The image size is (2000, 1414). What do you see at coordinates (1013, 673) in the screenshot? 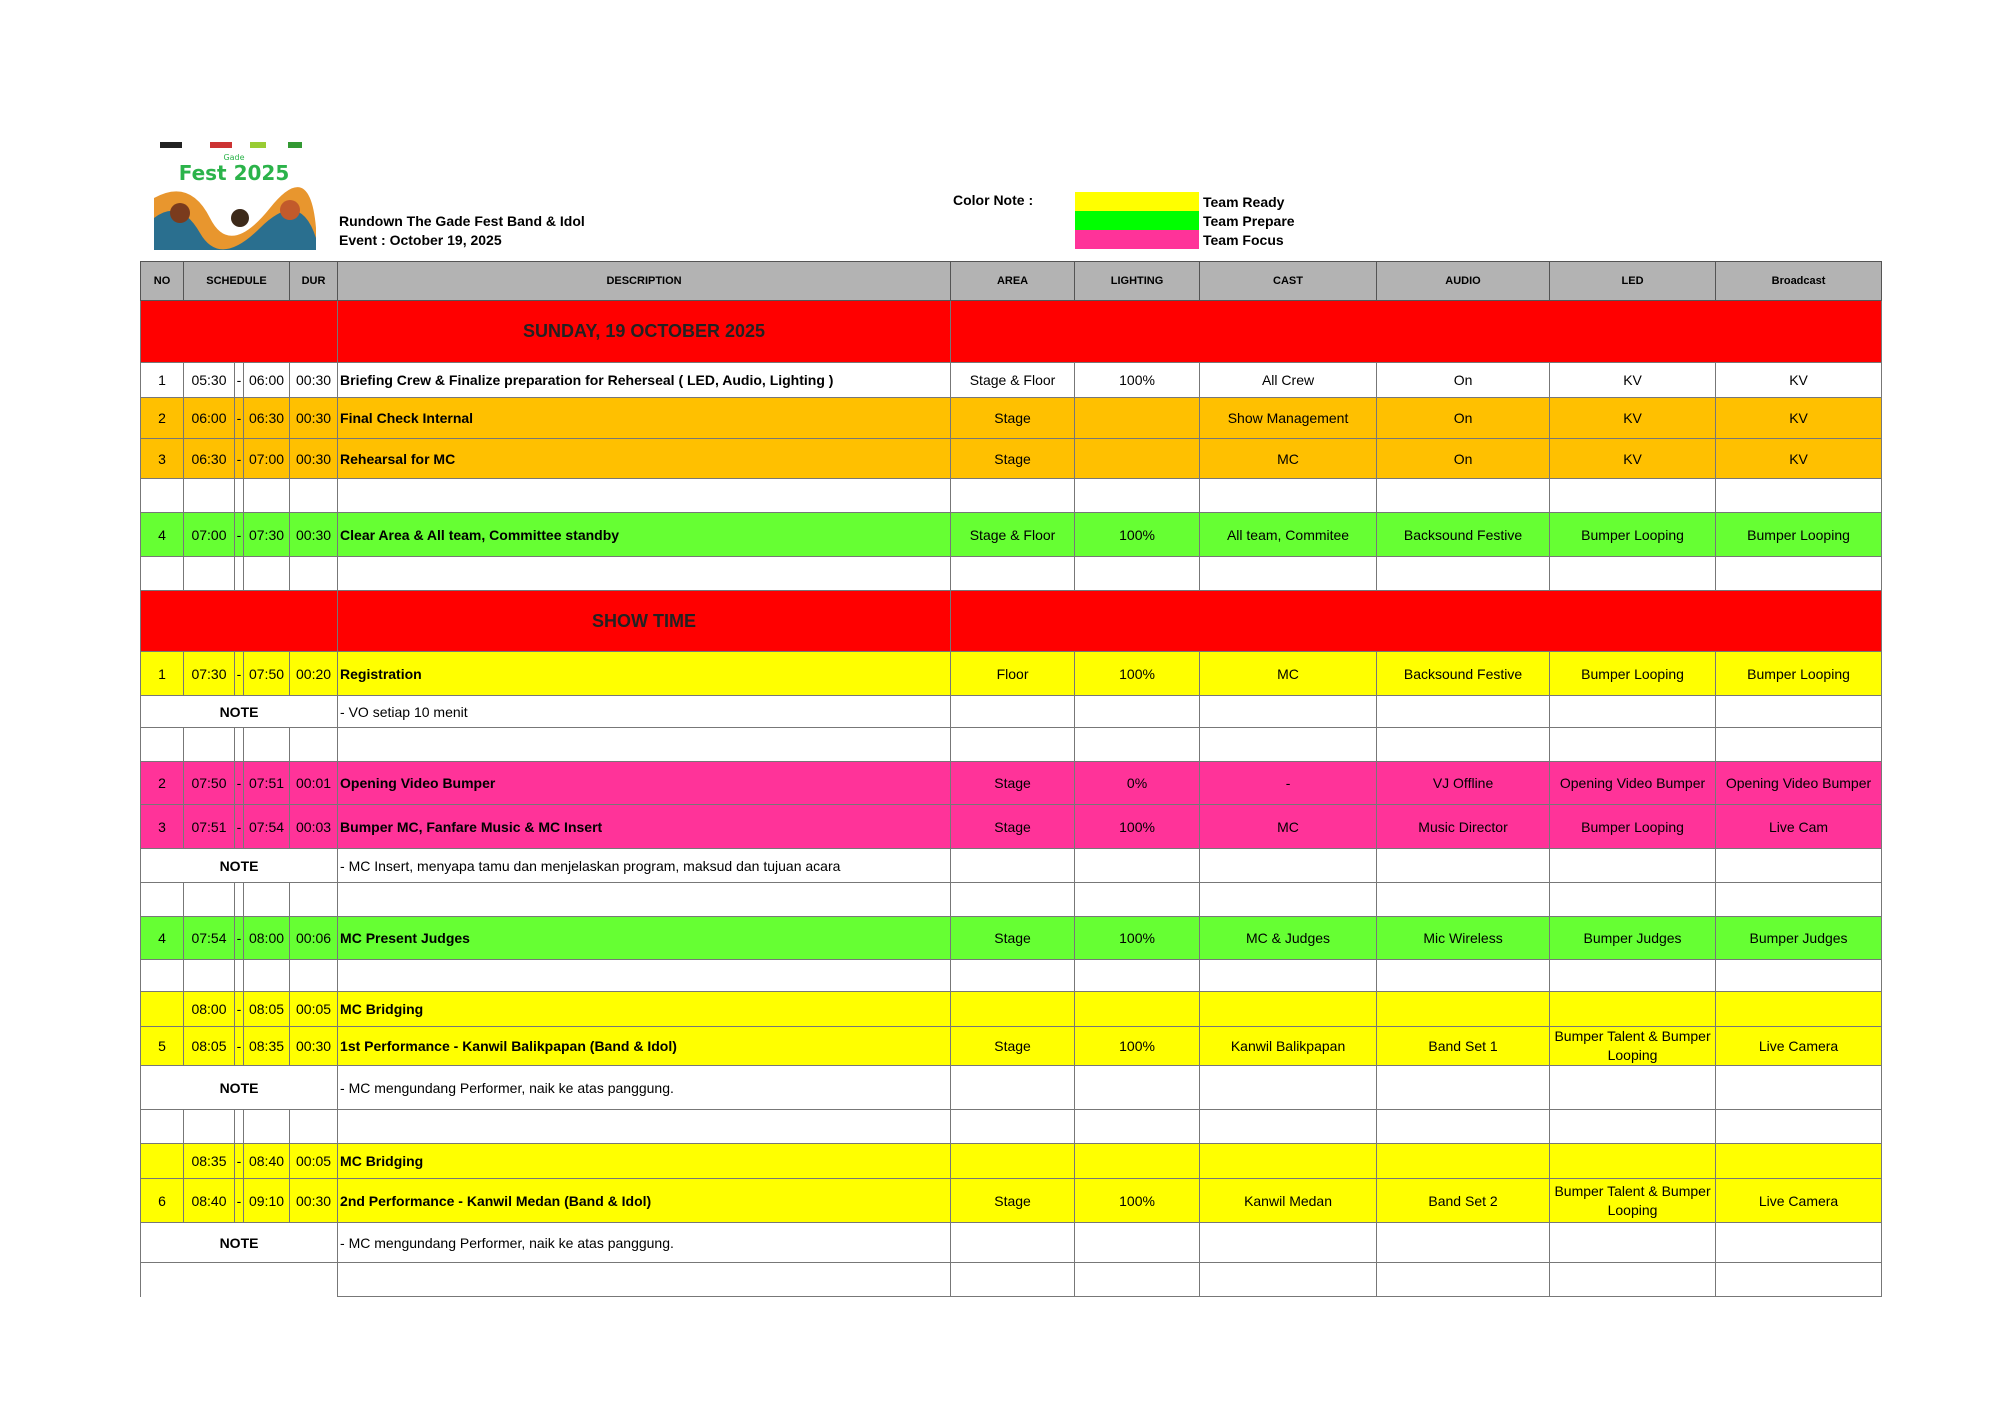
I see `area: Floor` at bounding box center [1013, 673].